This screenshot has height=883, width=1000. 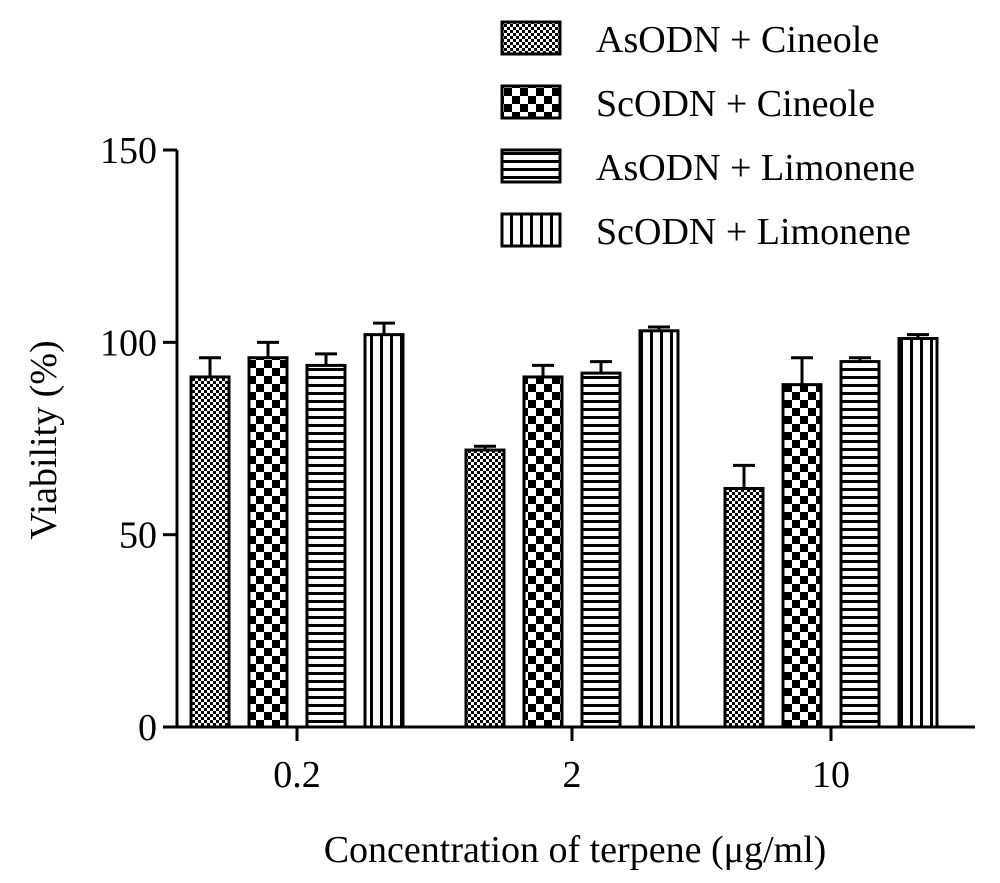 I want to click on y-tick-label: 150, so click(x=128, y=151).